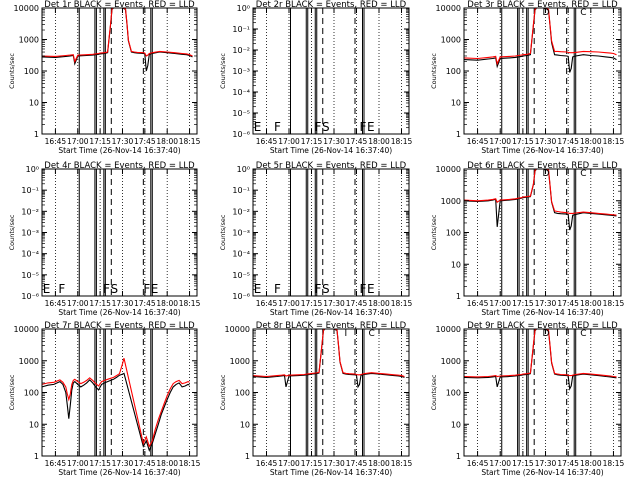  Describe the element at coordinates (331, 166) in the screenshot. I see `panel-title: Det 5r BLACK = Events, RED = LLD` at that location.